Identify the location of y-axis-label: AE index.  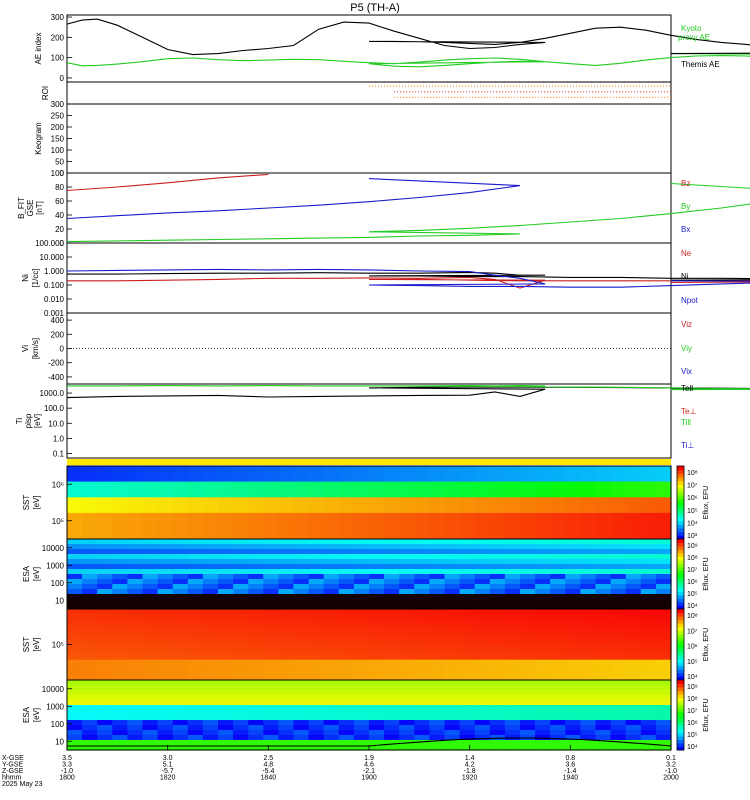
(38, 48).